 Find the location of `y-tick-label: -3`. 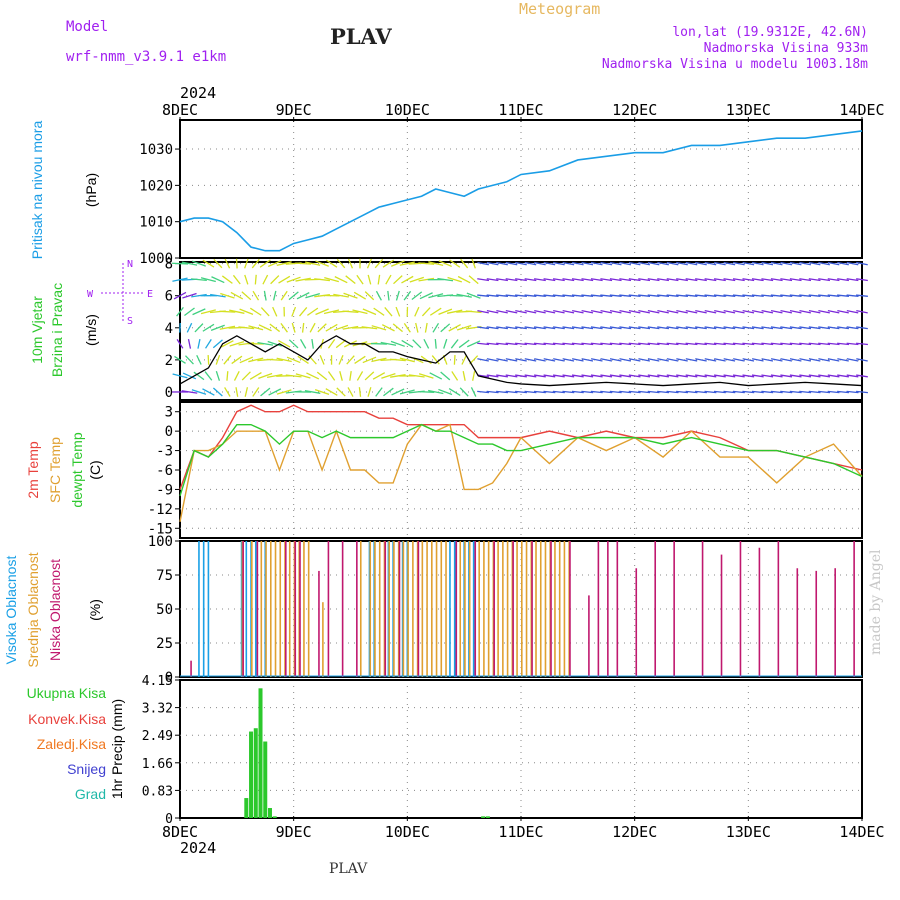

y-tick-label: -3 is located at coordinates (164, 452).